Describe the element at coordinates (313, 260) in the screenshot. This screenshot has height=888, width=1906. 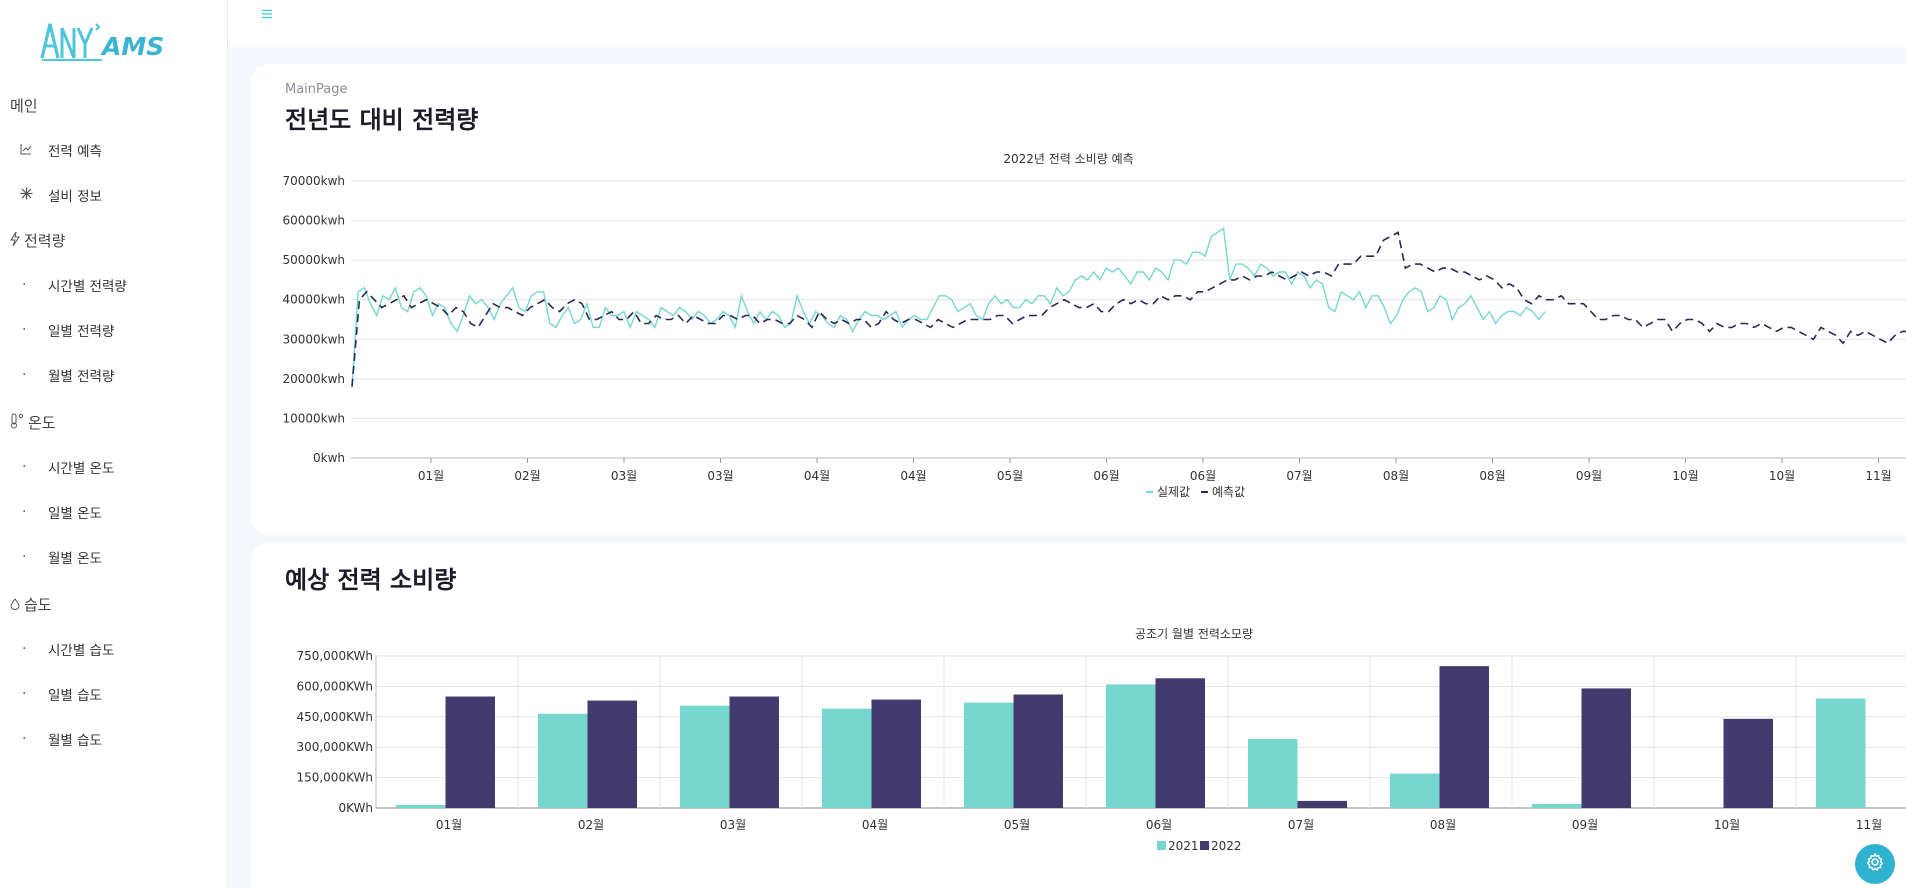
I see `y-tick-label: 50000kwh` at that location.